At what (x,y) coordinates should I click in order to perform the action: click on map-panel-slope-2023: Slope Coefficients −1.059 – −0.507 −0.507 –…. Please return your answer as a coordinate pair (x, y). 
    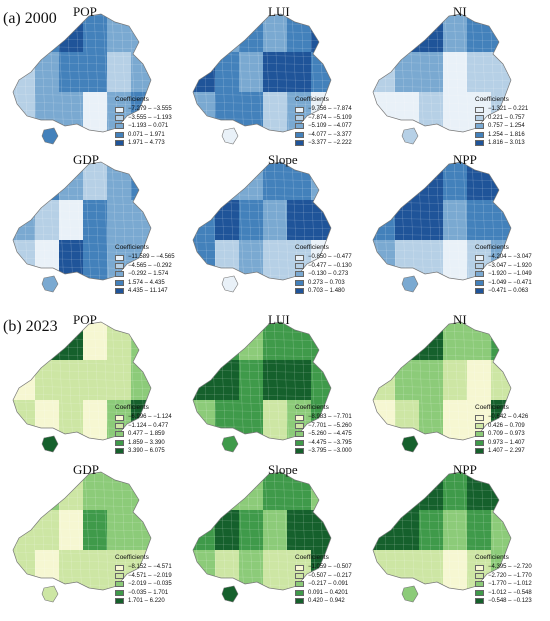
    Looking at the image, I should click on (273, 533).